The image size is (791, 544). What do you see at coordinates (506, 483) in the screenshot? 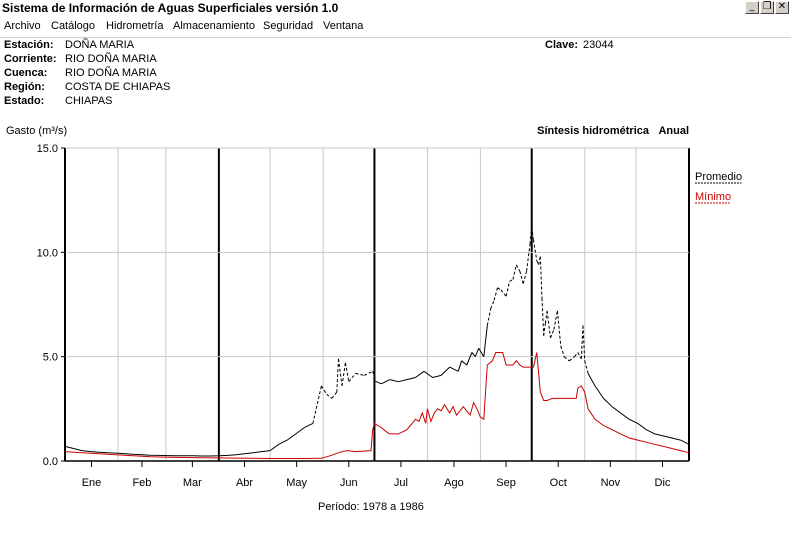
I see `month-label: Sep` at bounding box center [506, 483].